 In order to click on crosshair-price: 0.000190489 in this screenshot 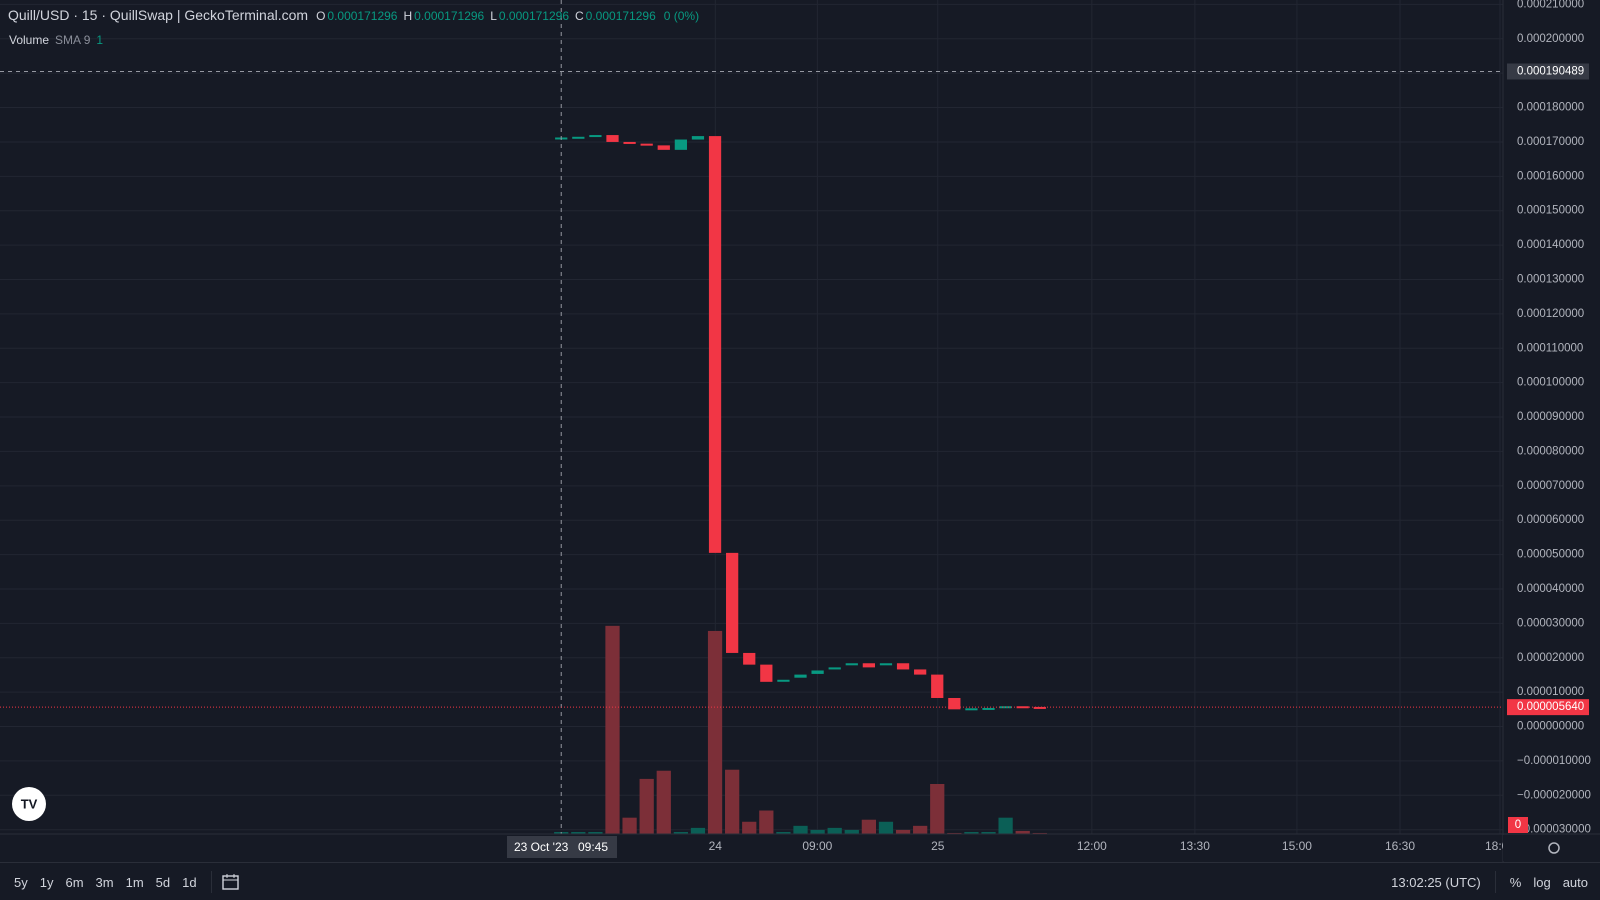, I will do `click(1550, 72)`.